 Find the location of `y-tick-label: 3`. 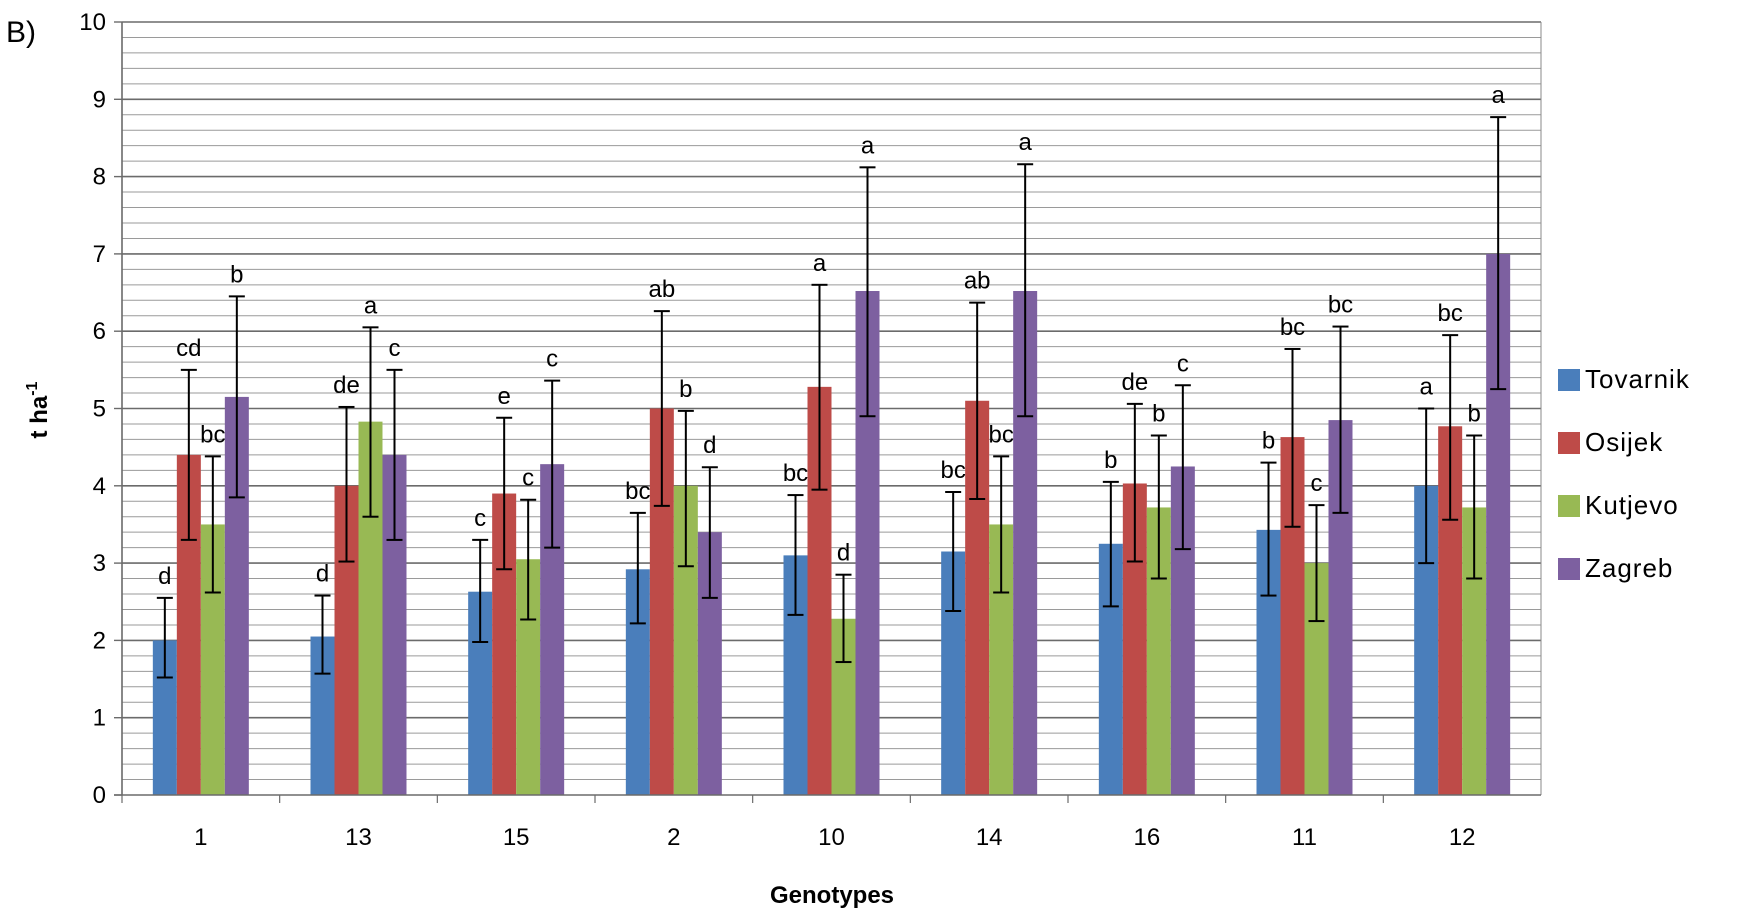

y-tick-label: 3 is located at coordinates (99, 563).